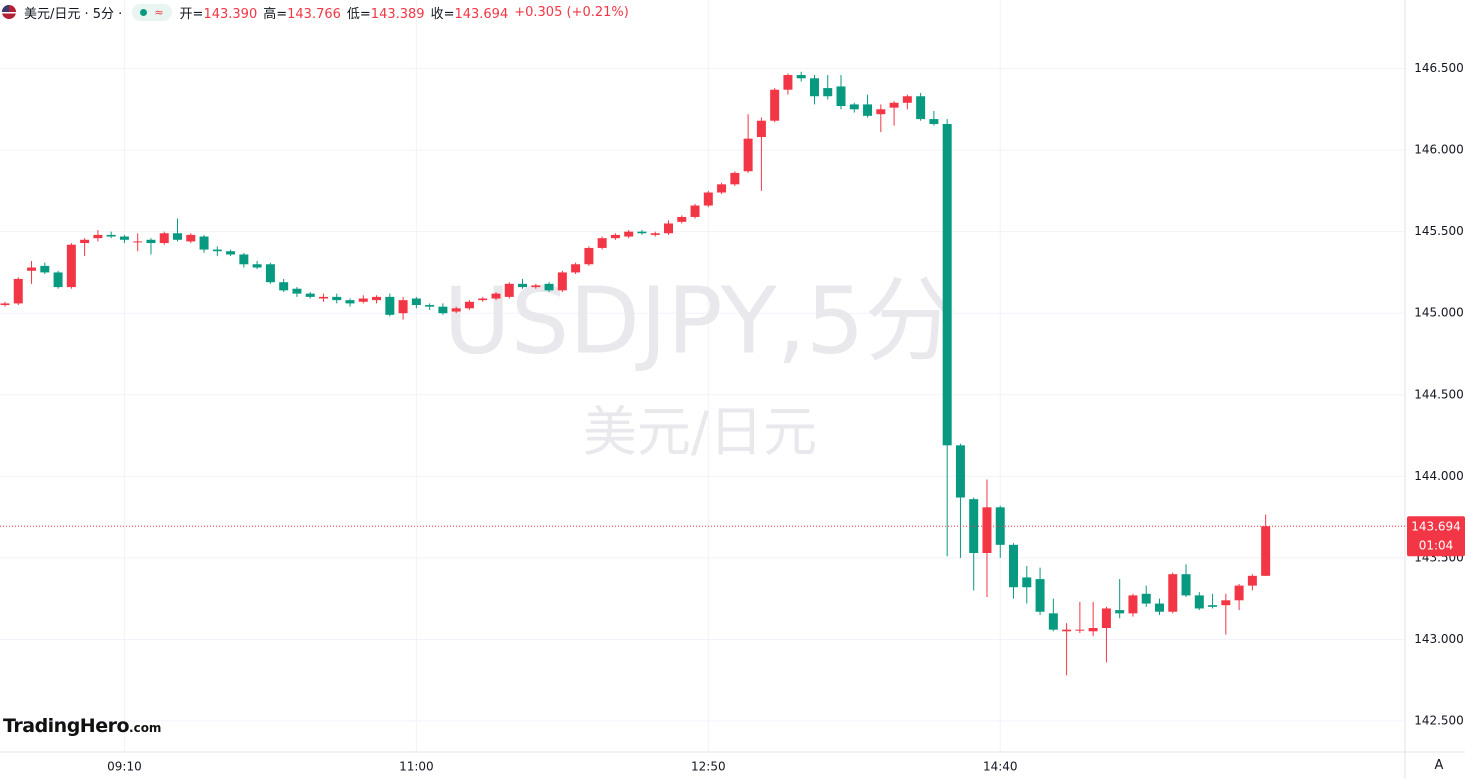  Describe the element at coordinates (314, 14) in the screenshot. I see `quote-value: 143.766` at that location.